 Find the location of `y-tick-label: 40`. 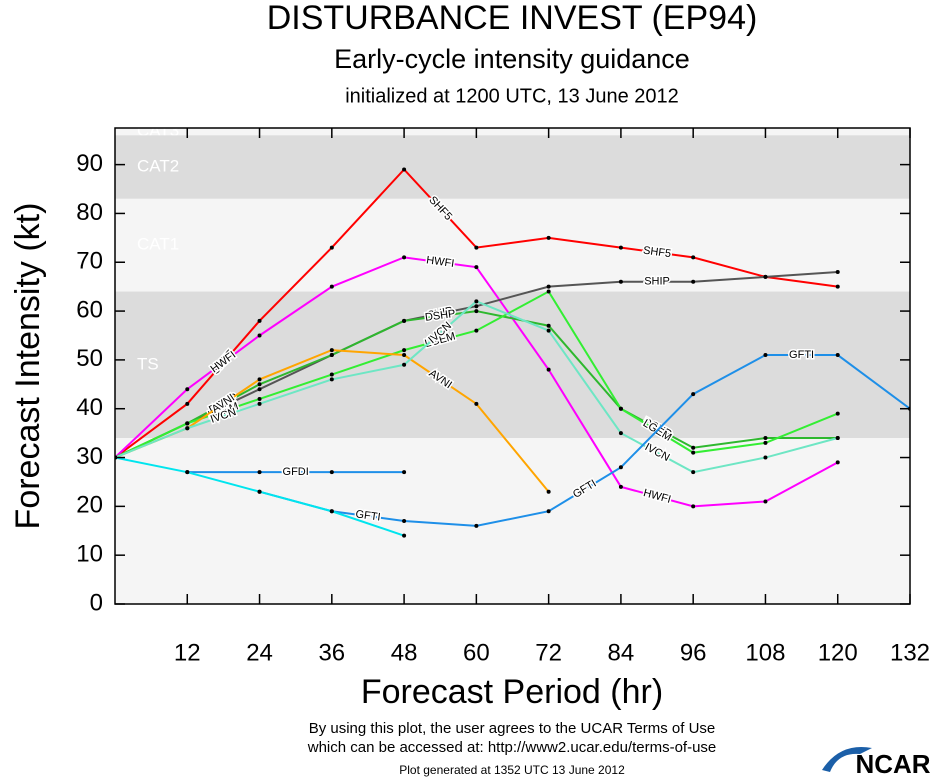

y-tick-label: 40 is located at coordinates (89, 407).